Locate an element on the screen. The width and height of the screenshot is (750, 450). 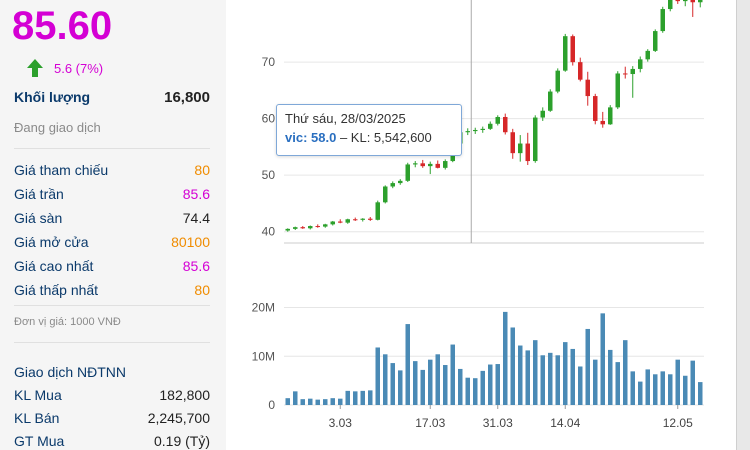
tooltip-volume: – KL: 5,542,600 is located at coordinates (385, 137).